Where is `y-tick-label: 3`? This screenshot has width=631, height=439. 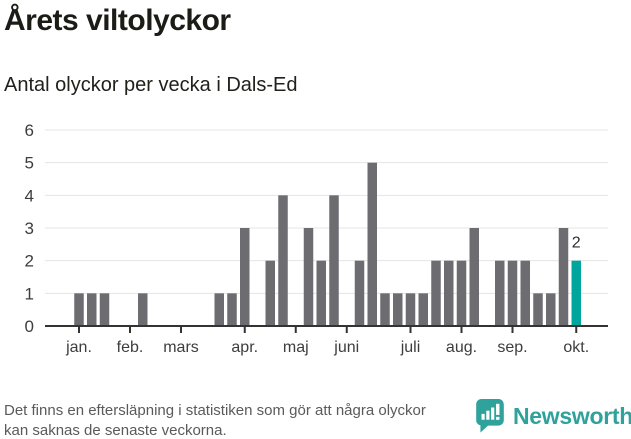
y-tick-label: 3 is located at coordinates (29, 228).